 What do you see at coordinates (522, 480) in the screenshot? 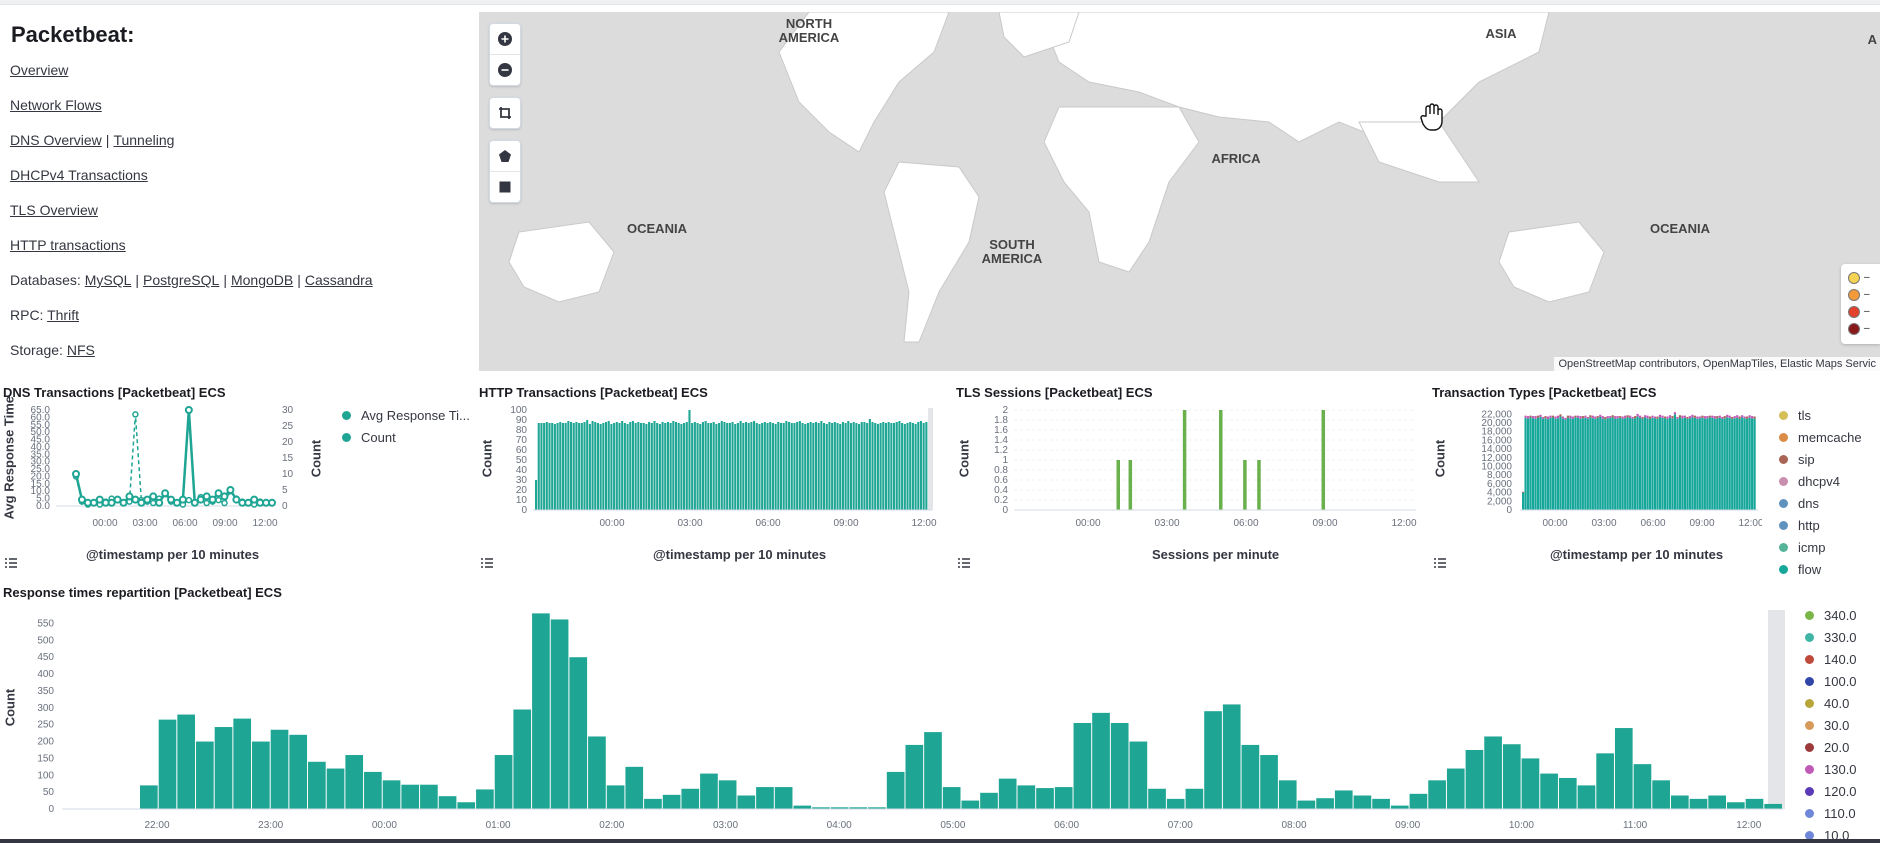
I see `y-tick-label: 30` at bounding box center [522, 480].